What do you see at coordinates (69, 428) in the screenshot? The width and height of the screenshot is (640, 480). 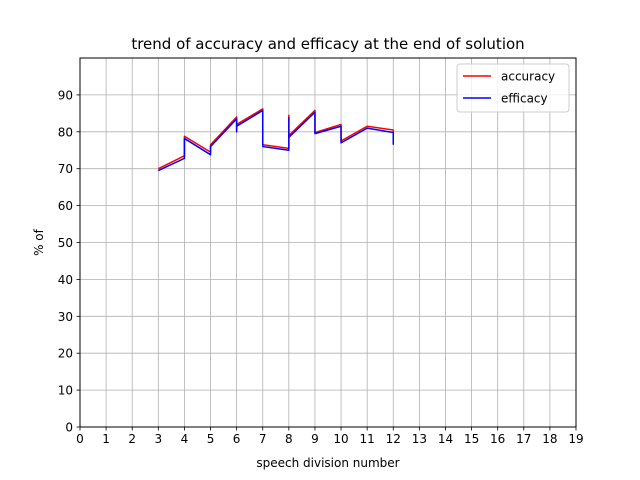 I see `y-tick-label: 0` at bounding box center [69, 428].